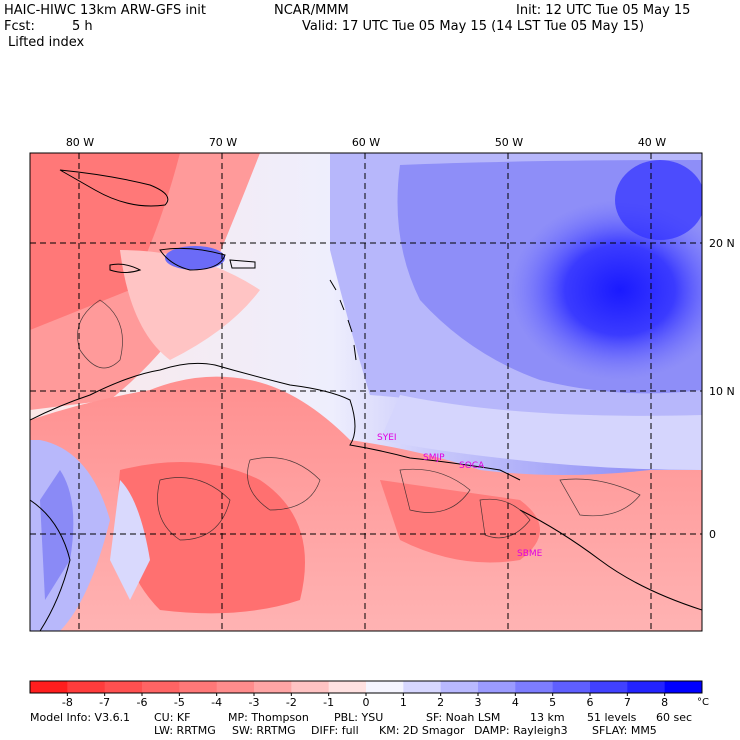  Describe the element at coordinates (105, 10) in the screenshot. I see `model-title: HAIC-HIWC 13km ARW-GFS init` at that location.